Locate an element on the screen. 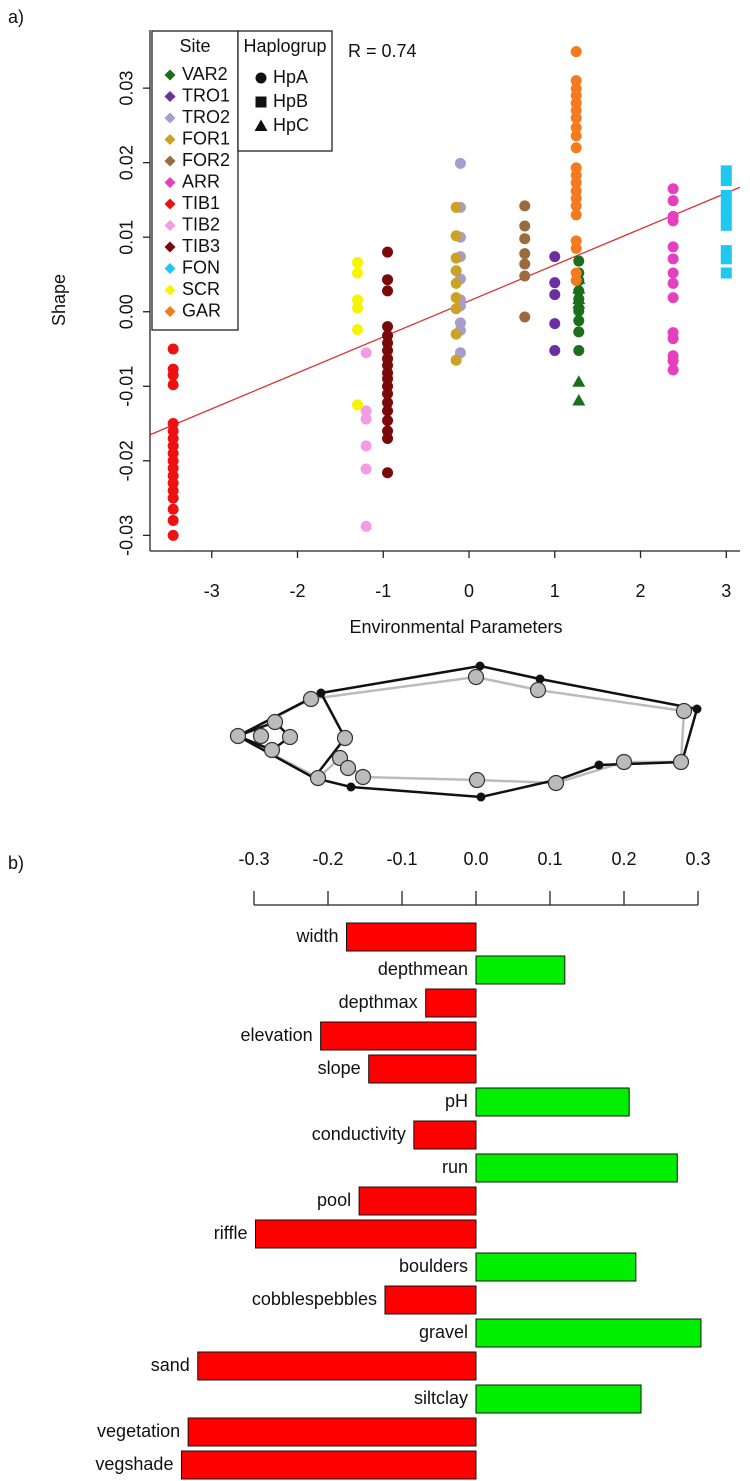  panel-label: b) is located at coordinates (16, 863).